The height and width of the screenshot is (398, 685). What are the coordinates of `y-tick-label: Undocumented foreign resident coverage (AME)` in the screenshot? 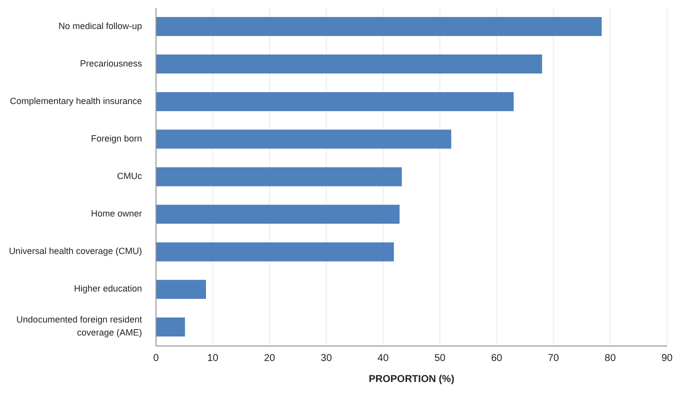 It's located at (79, 326).